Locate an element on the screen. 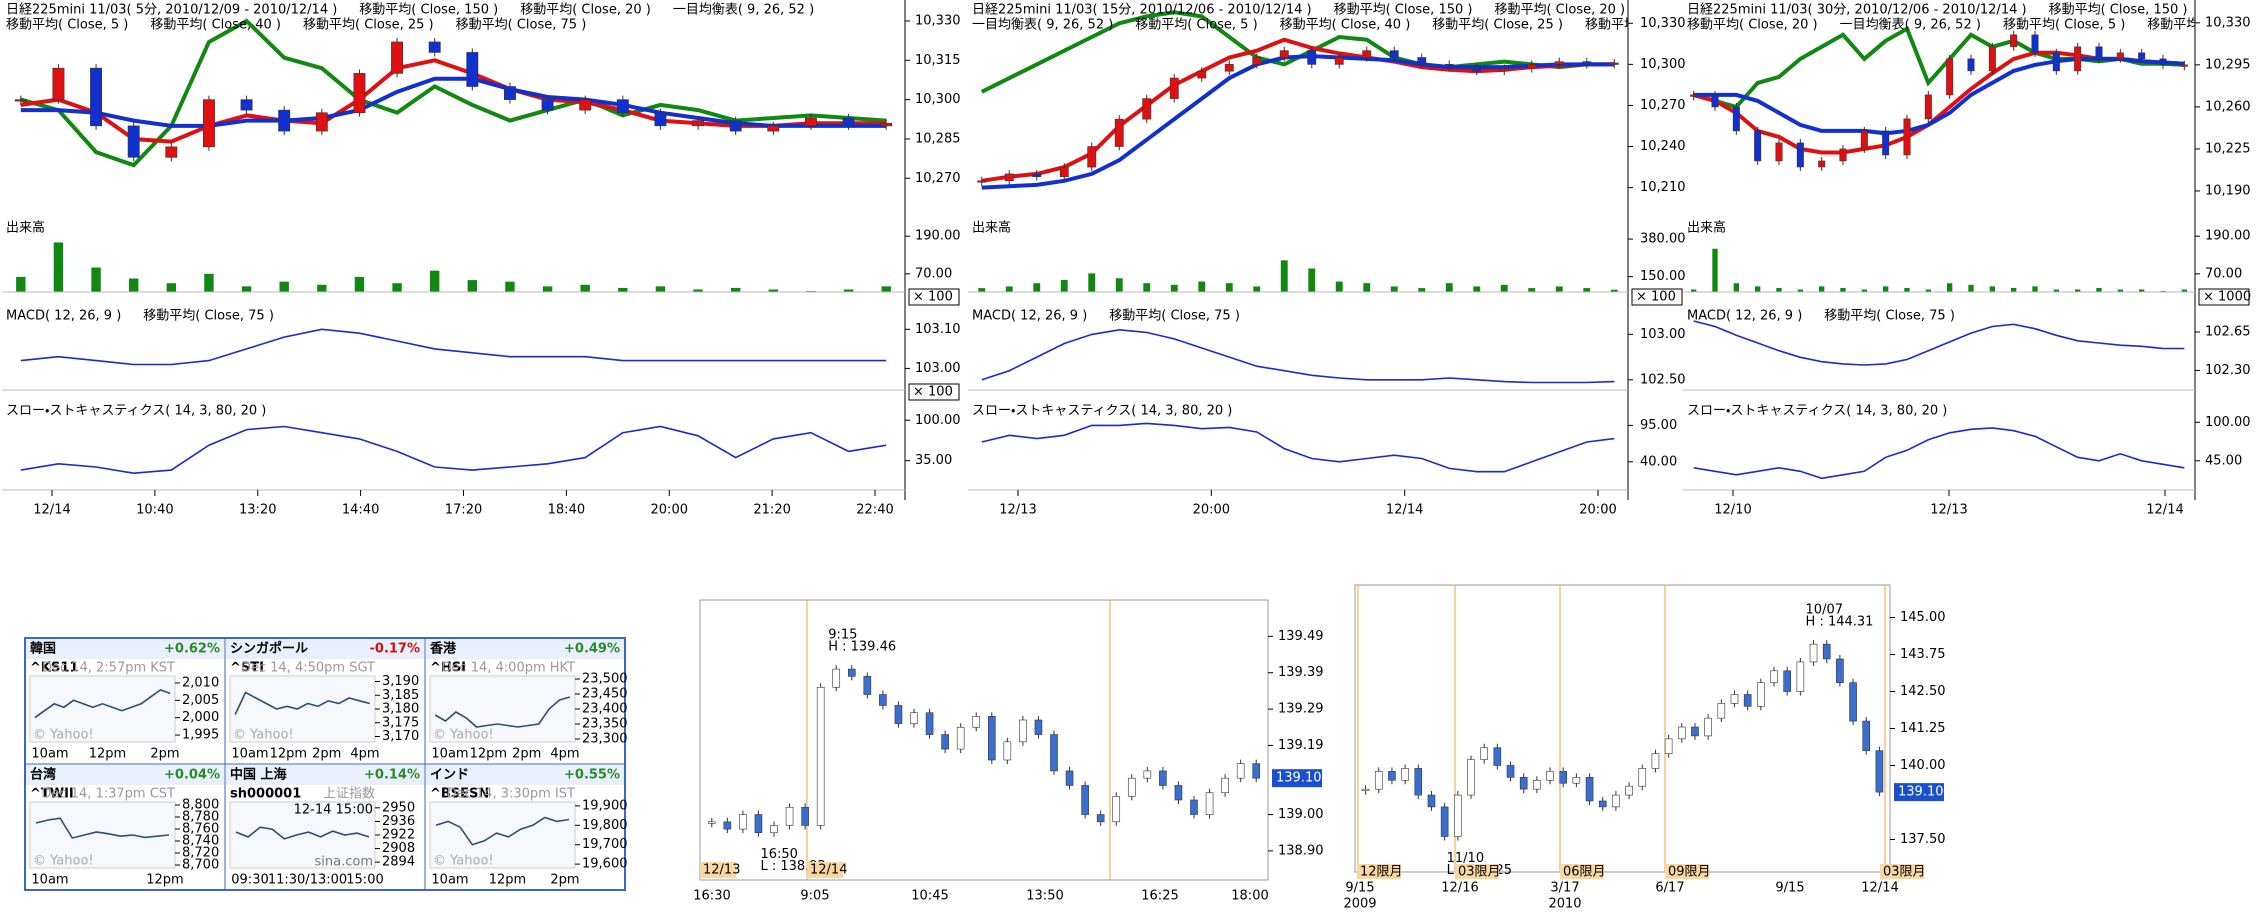  contract-box is located at coordinates (1582, 871).